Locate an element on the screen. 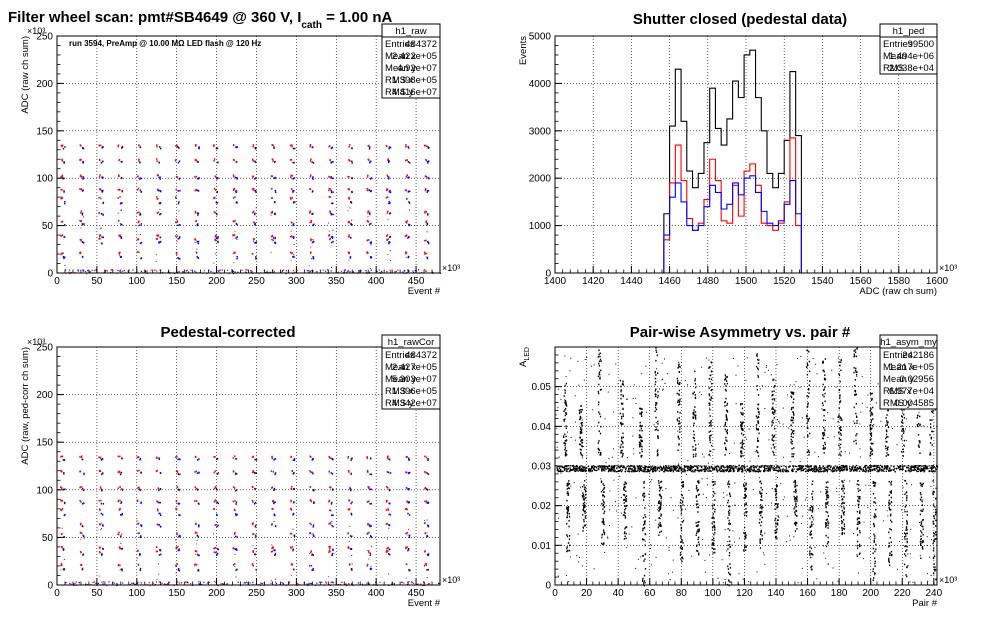 The width and height of the screenshot is (996, 622). x-tick-label: 1560 is located at coordinates (860, 281).